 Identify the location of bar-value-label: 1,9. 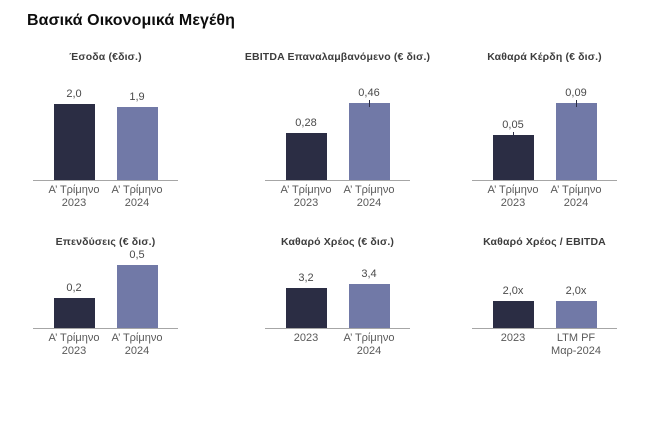
(137, 97).